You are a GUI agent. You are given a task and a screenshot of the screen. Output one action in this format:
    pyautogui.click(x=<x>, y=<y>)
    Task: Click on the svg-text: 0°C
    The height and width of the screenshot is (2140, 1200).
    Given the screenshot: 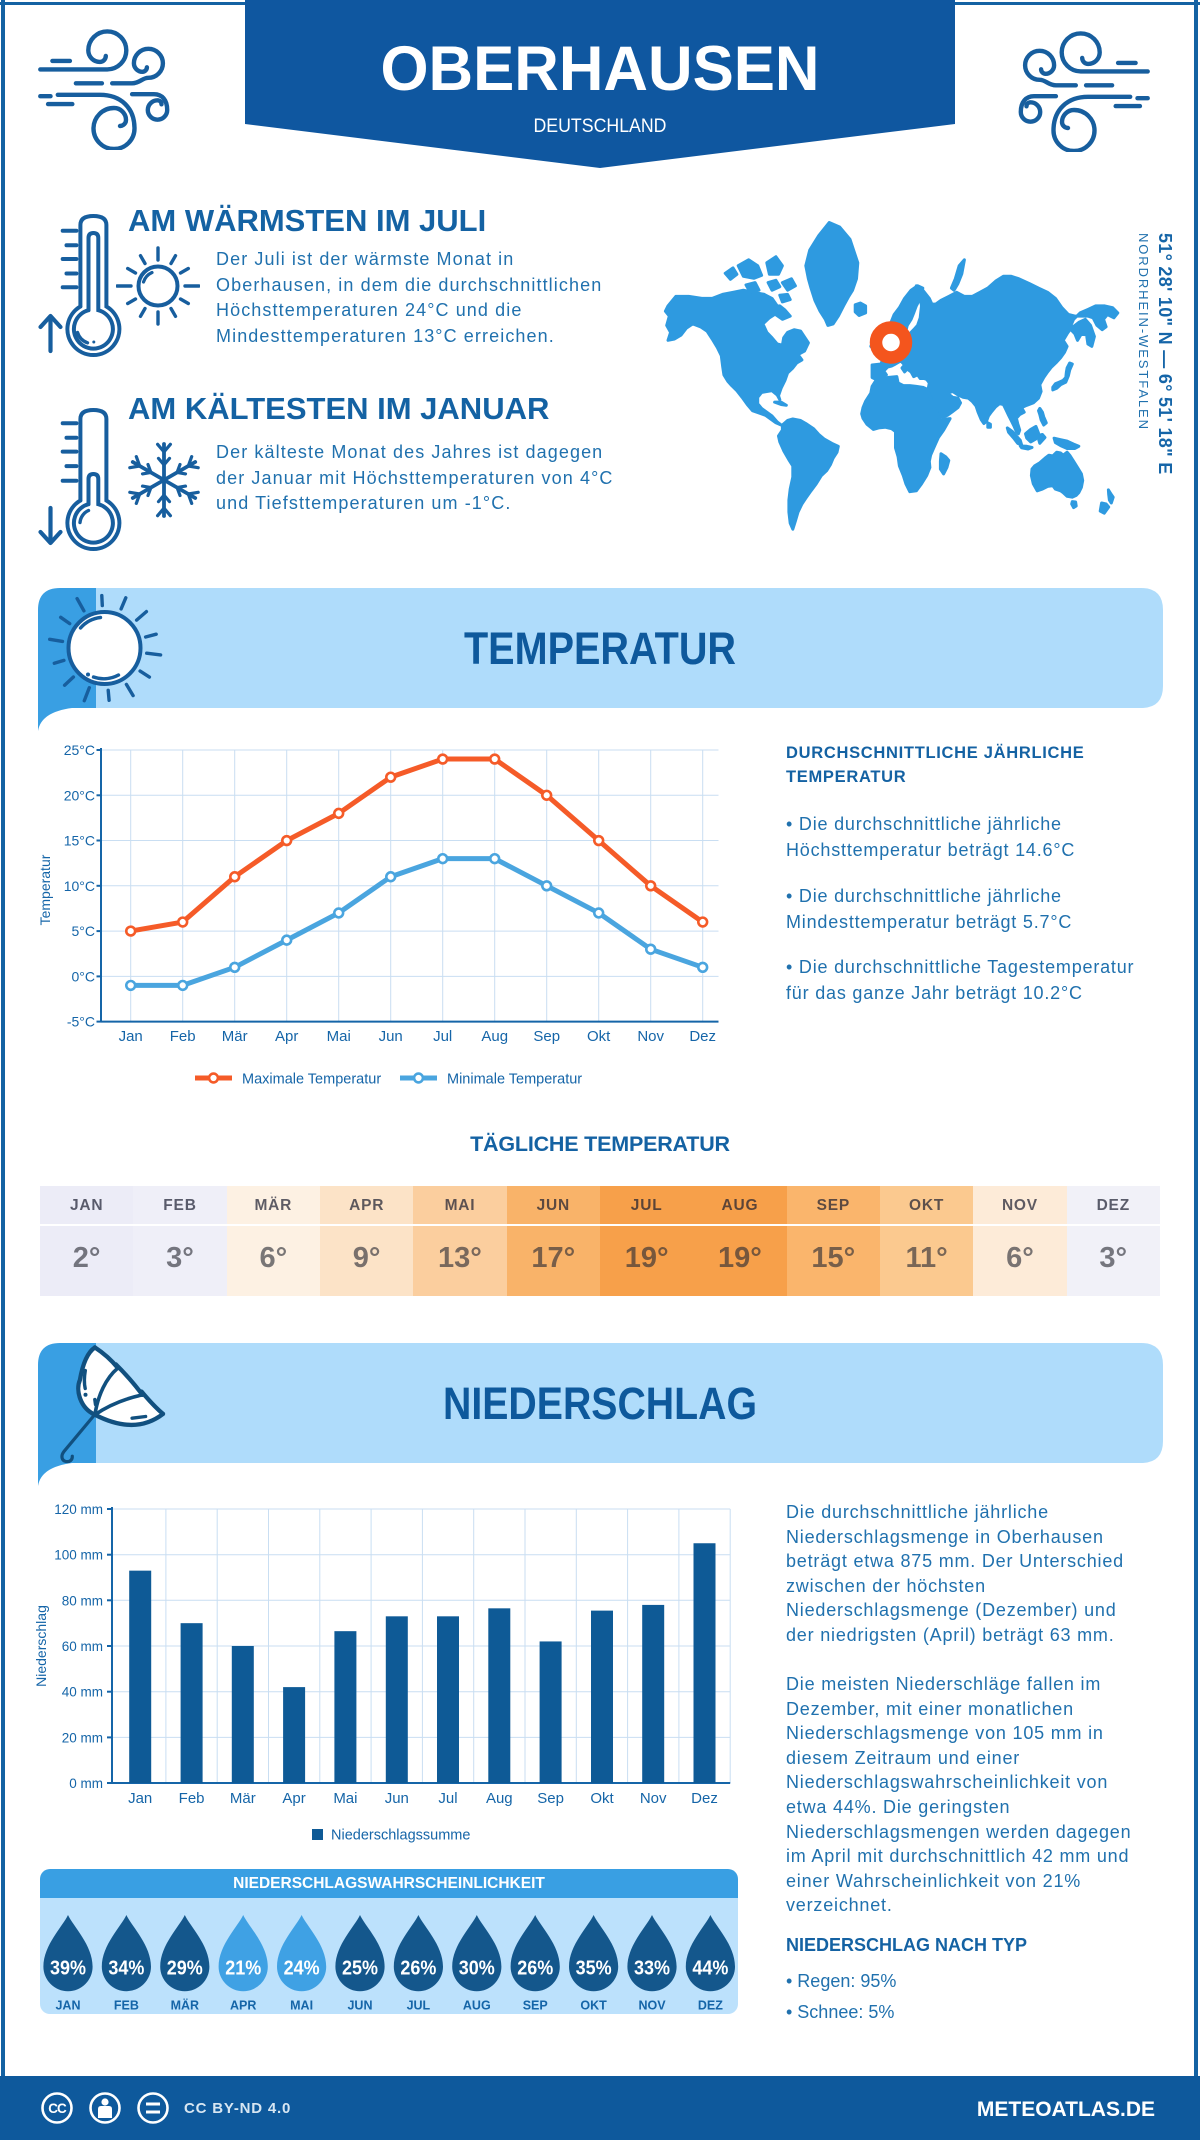 What is the action you would take?
    pyautogui.click(x=84, y=976)
    